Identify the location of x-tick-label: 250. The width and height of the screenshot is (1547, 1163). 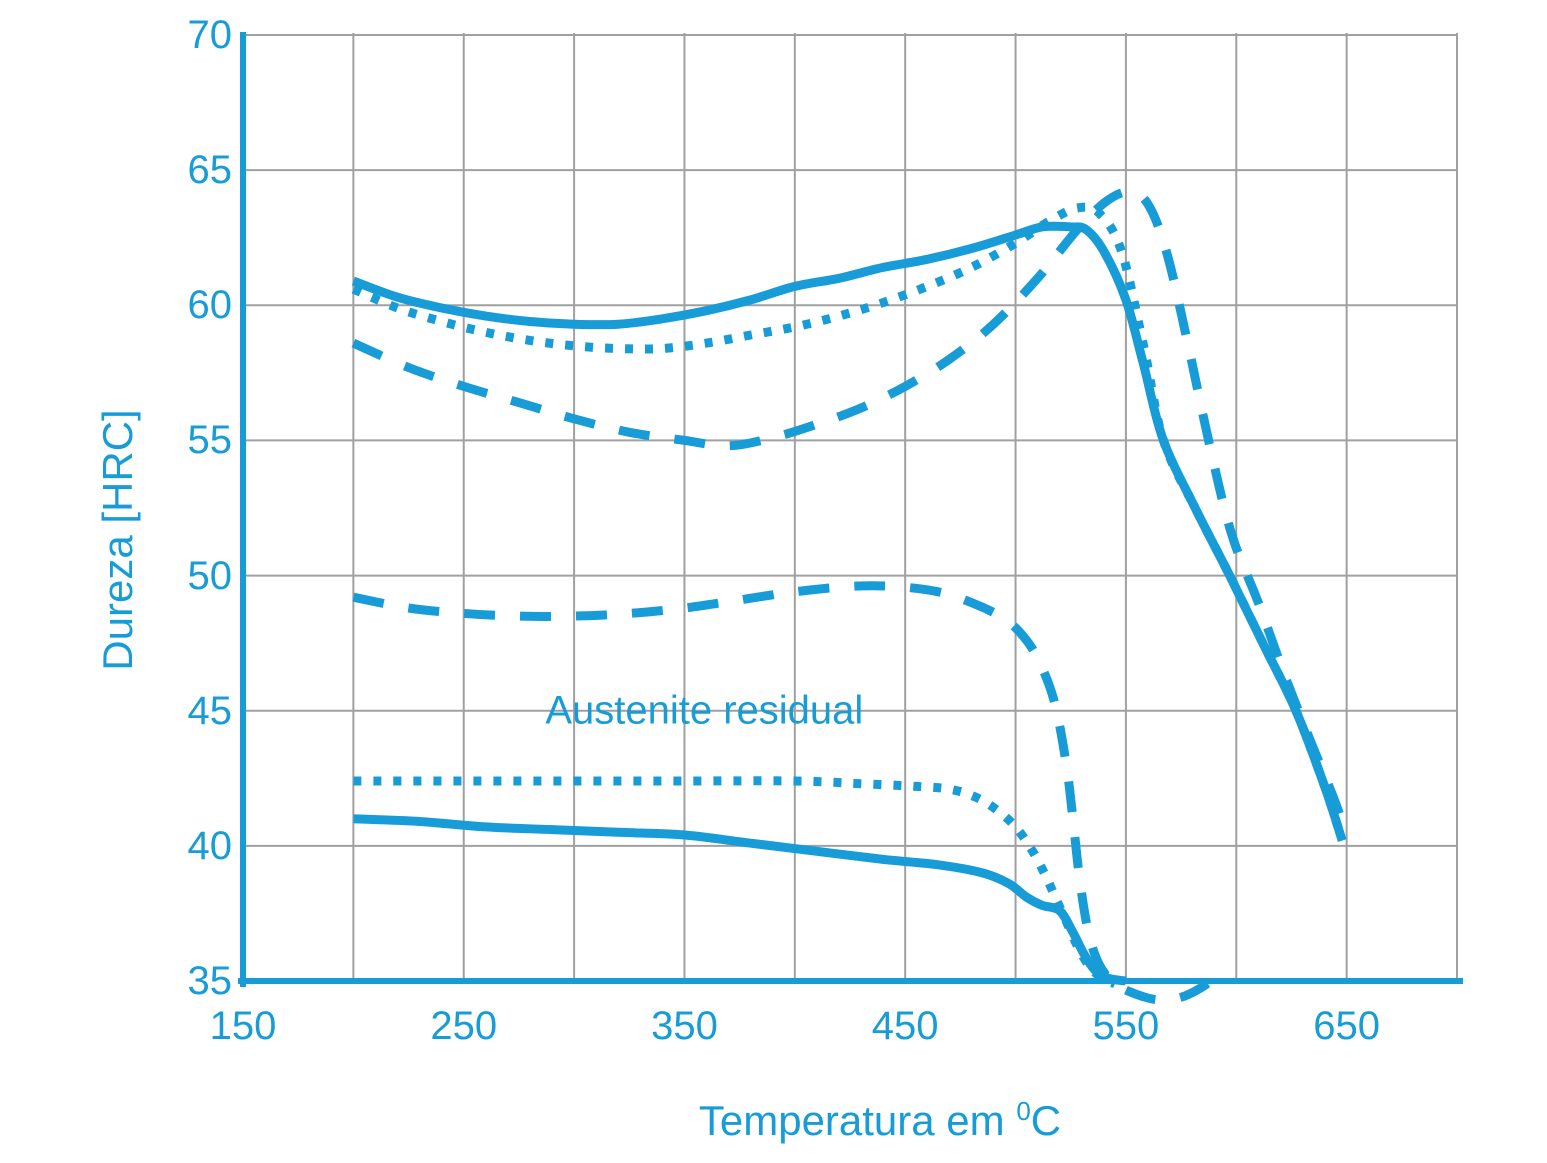
(464, 1026).